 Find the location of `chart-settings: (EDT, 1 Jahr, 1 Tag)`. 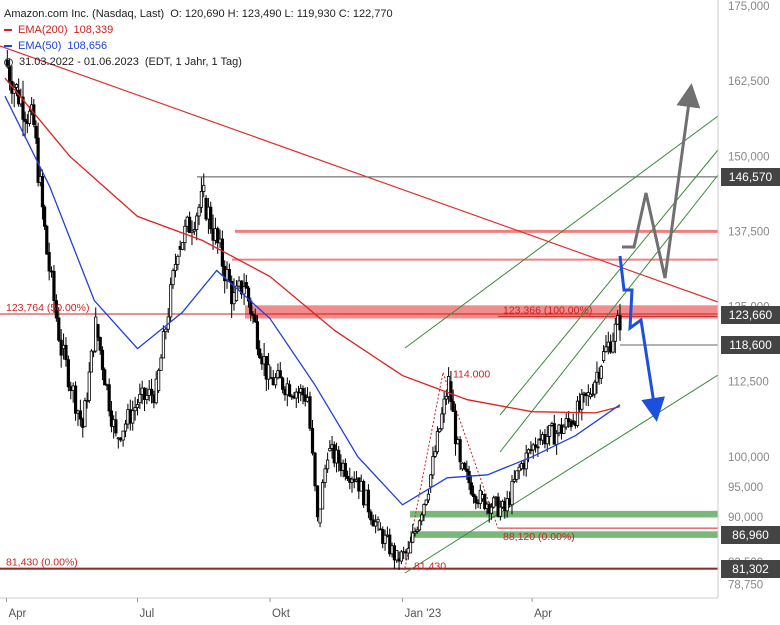

chart-settings: (EDT, 1 Jahr, 1 Tag) is located at coordinates (193, 62).